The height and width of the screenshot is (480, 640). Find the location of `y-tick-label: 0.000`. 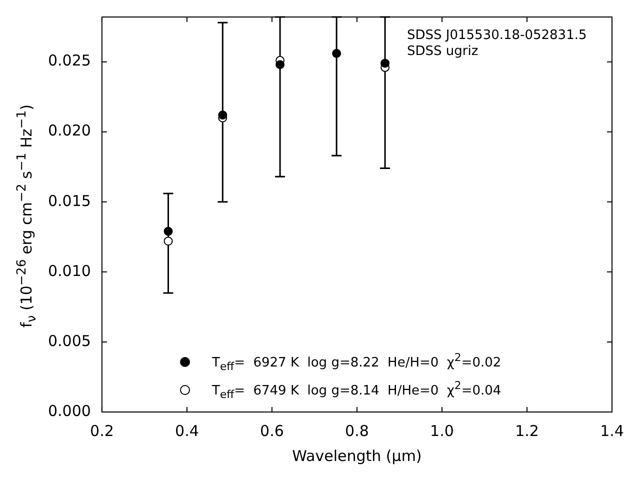

y-tick-label: 0.000 is located at coordinates (69, 411).